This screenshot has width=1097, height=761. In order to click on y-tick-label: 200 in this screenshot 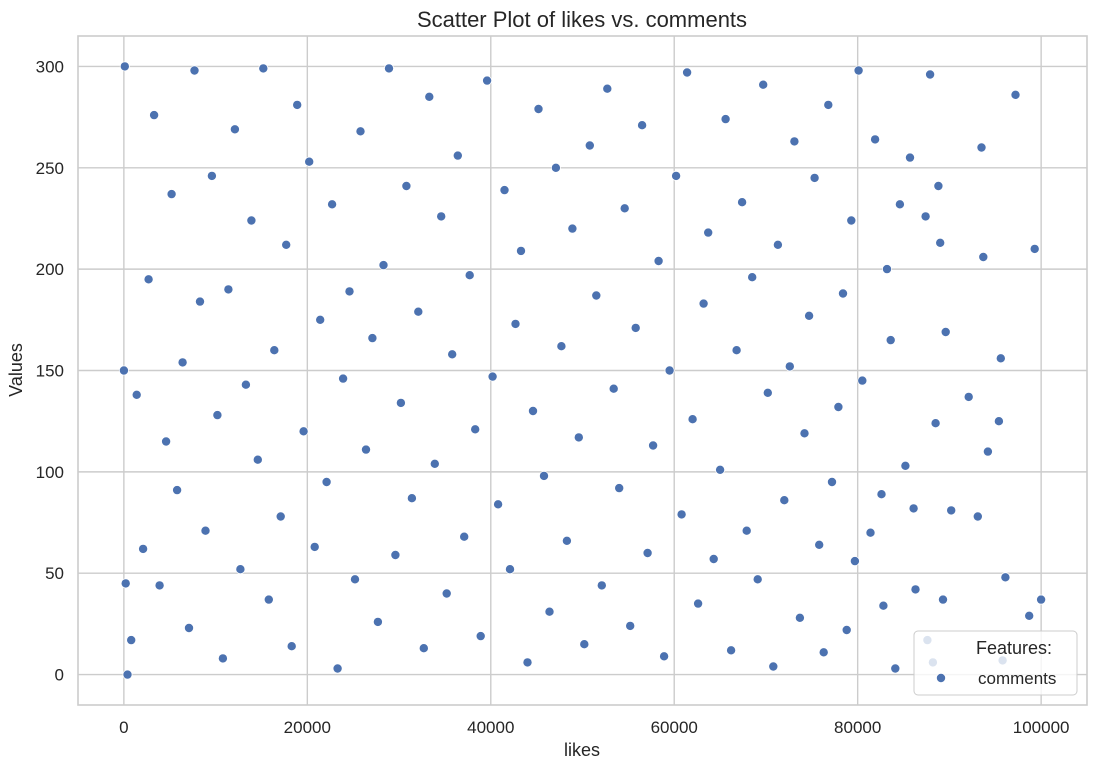, I will do `click(50, 269)`.